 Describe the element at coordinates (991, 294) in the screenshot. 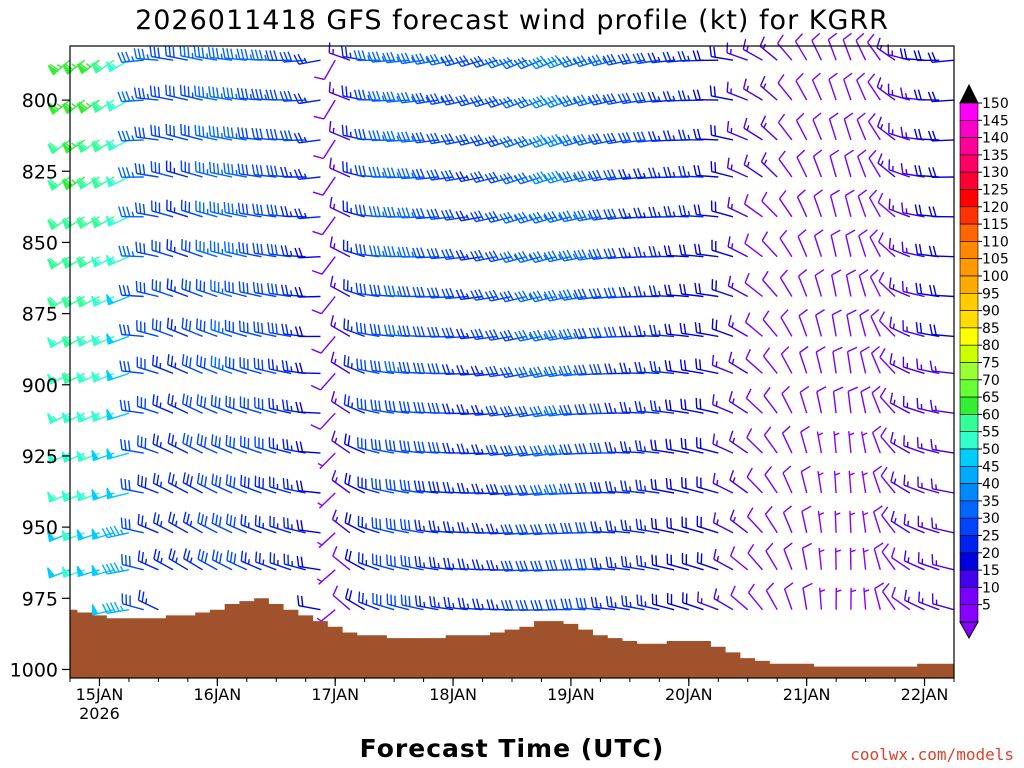

I see `colorbar-label: 95` at that location.